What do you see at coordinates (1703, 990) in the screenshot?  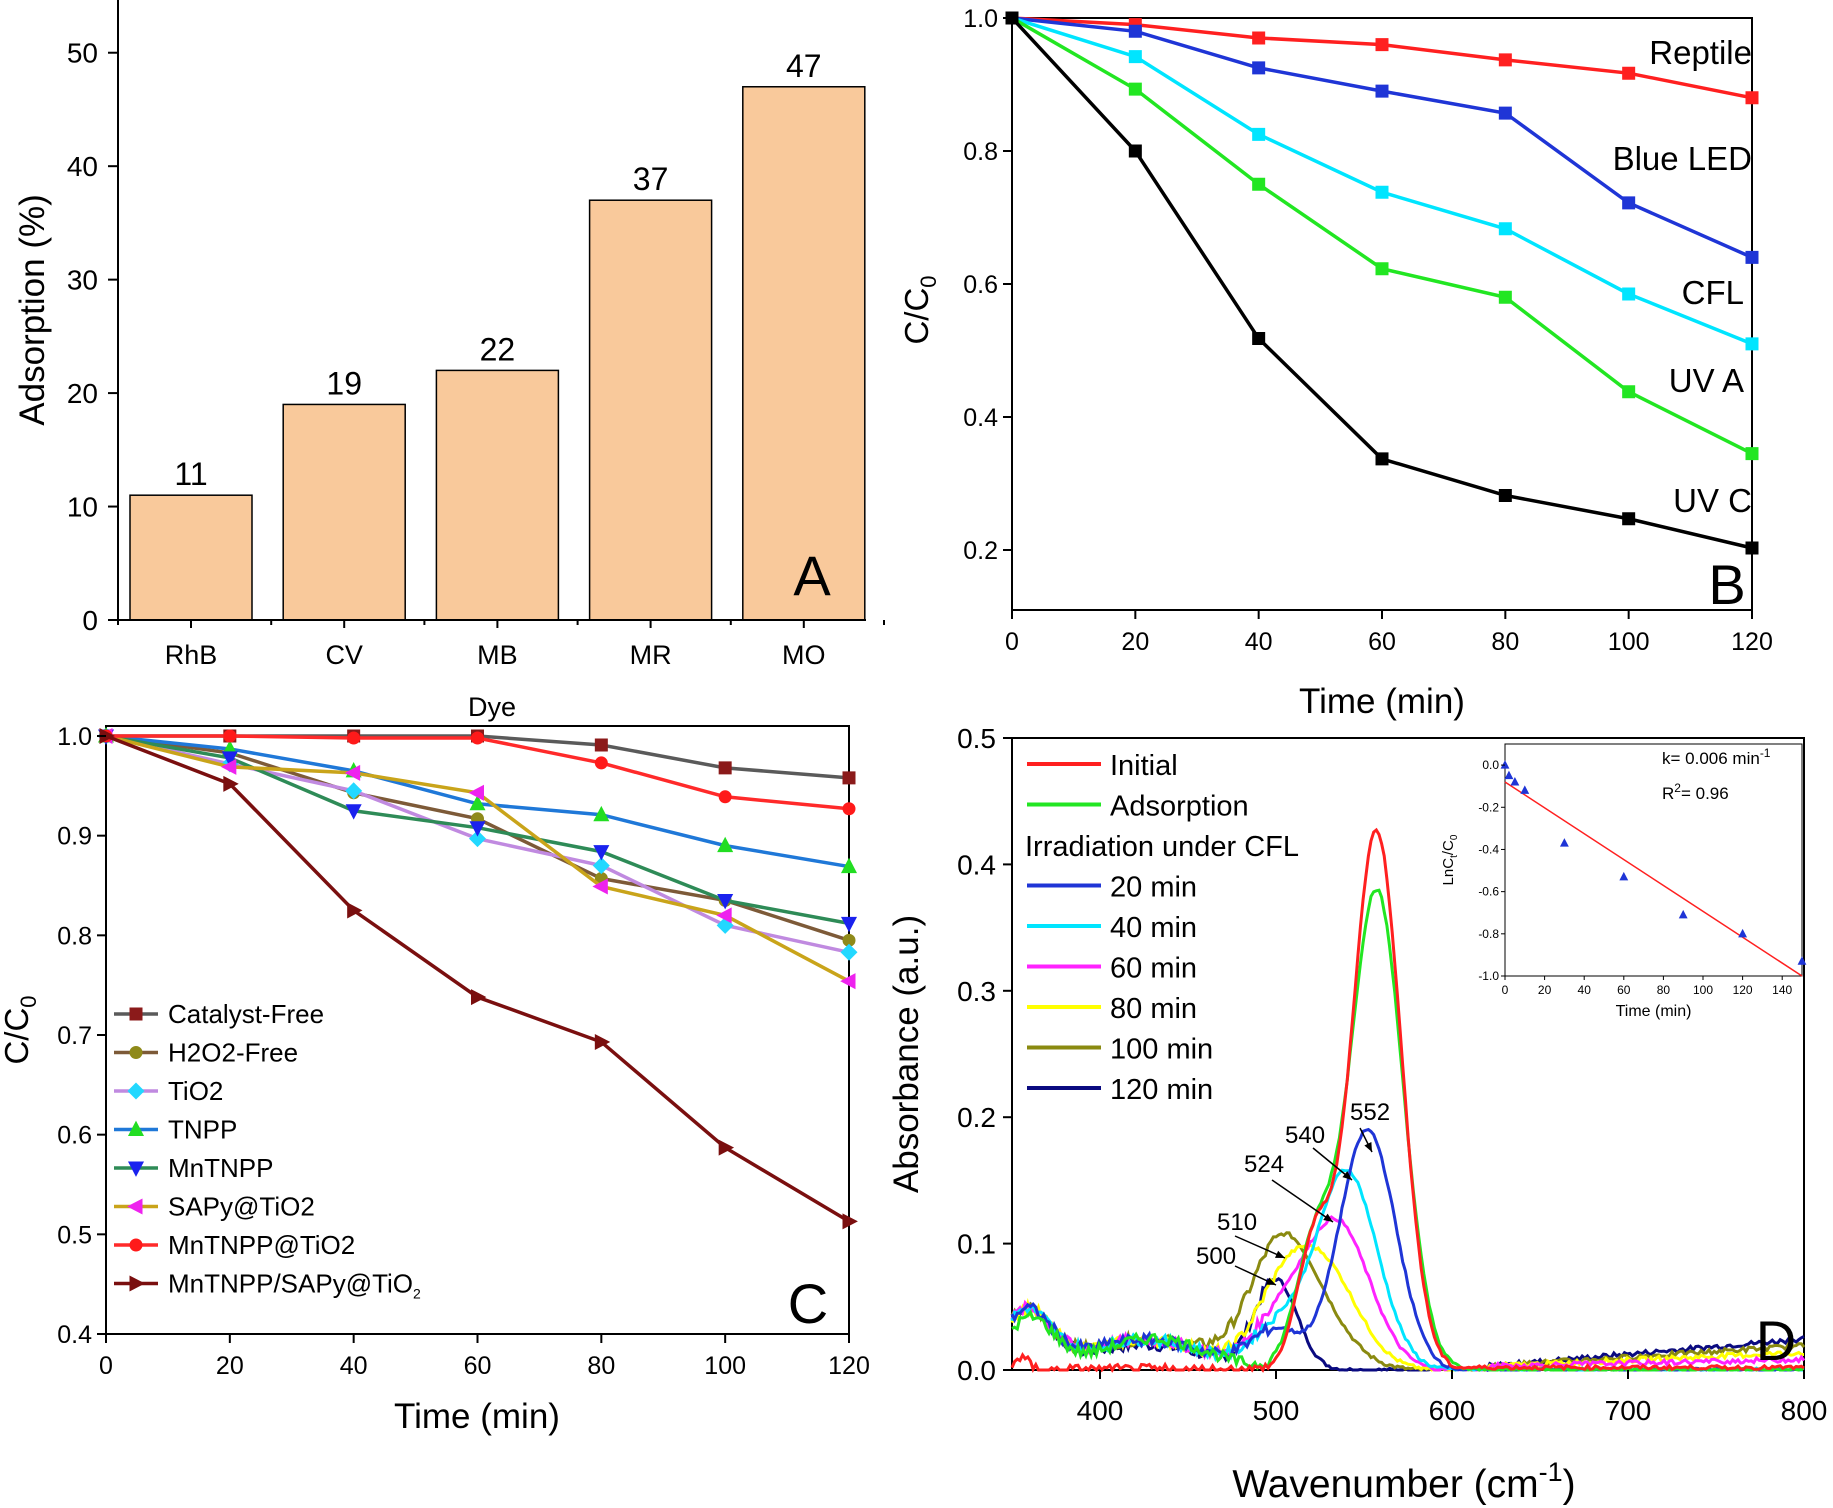 I see `inset-x-tick-label: 100` at bounding box center [1703, 990].